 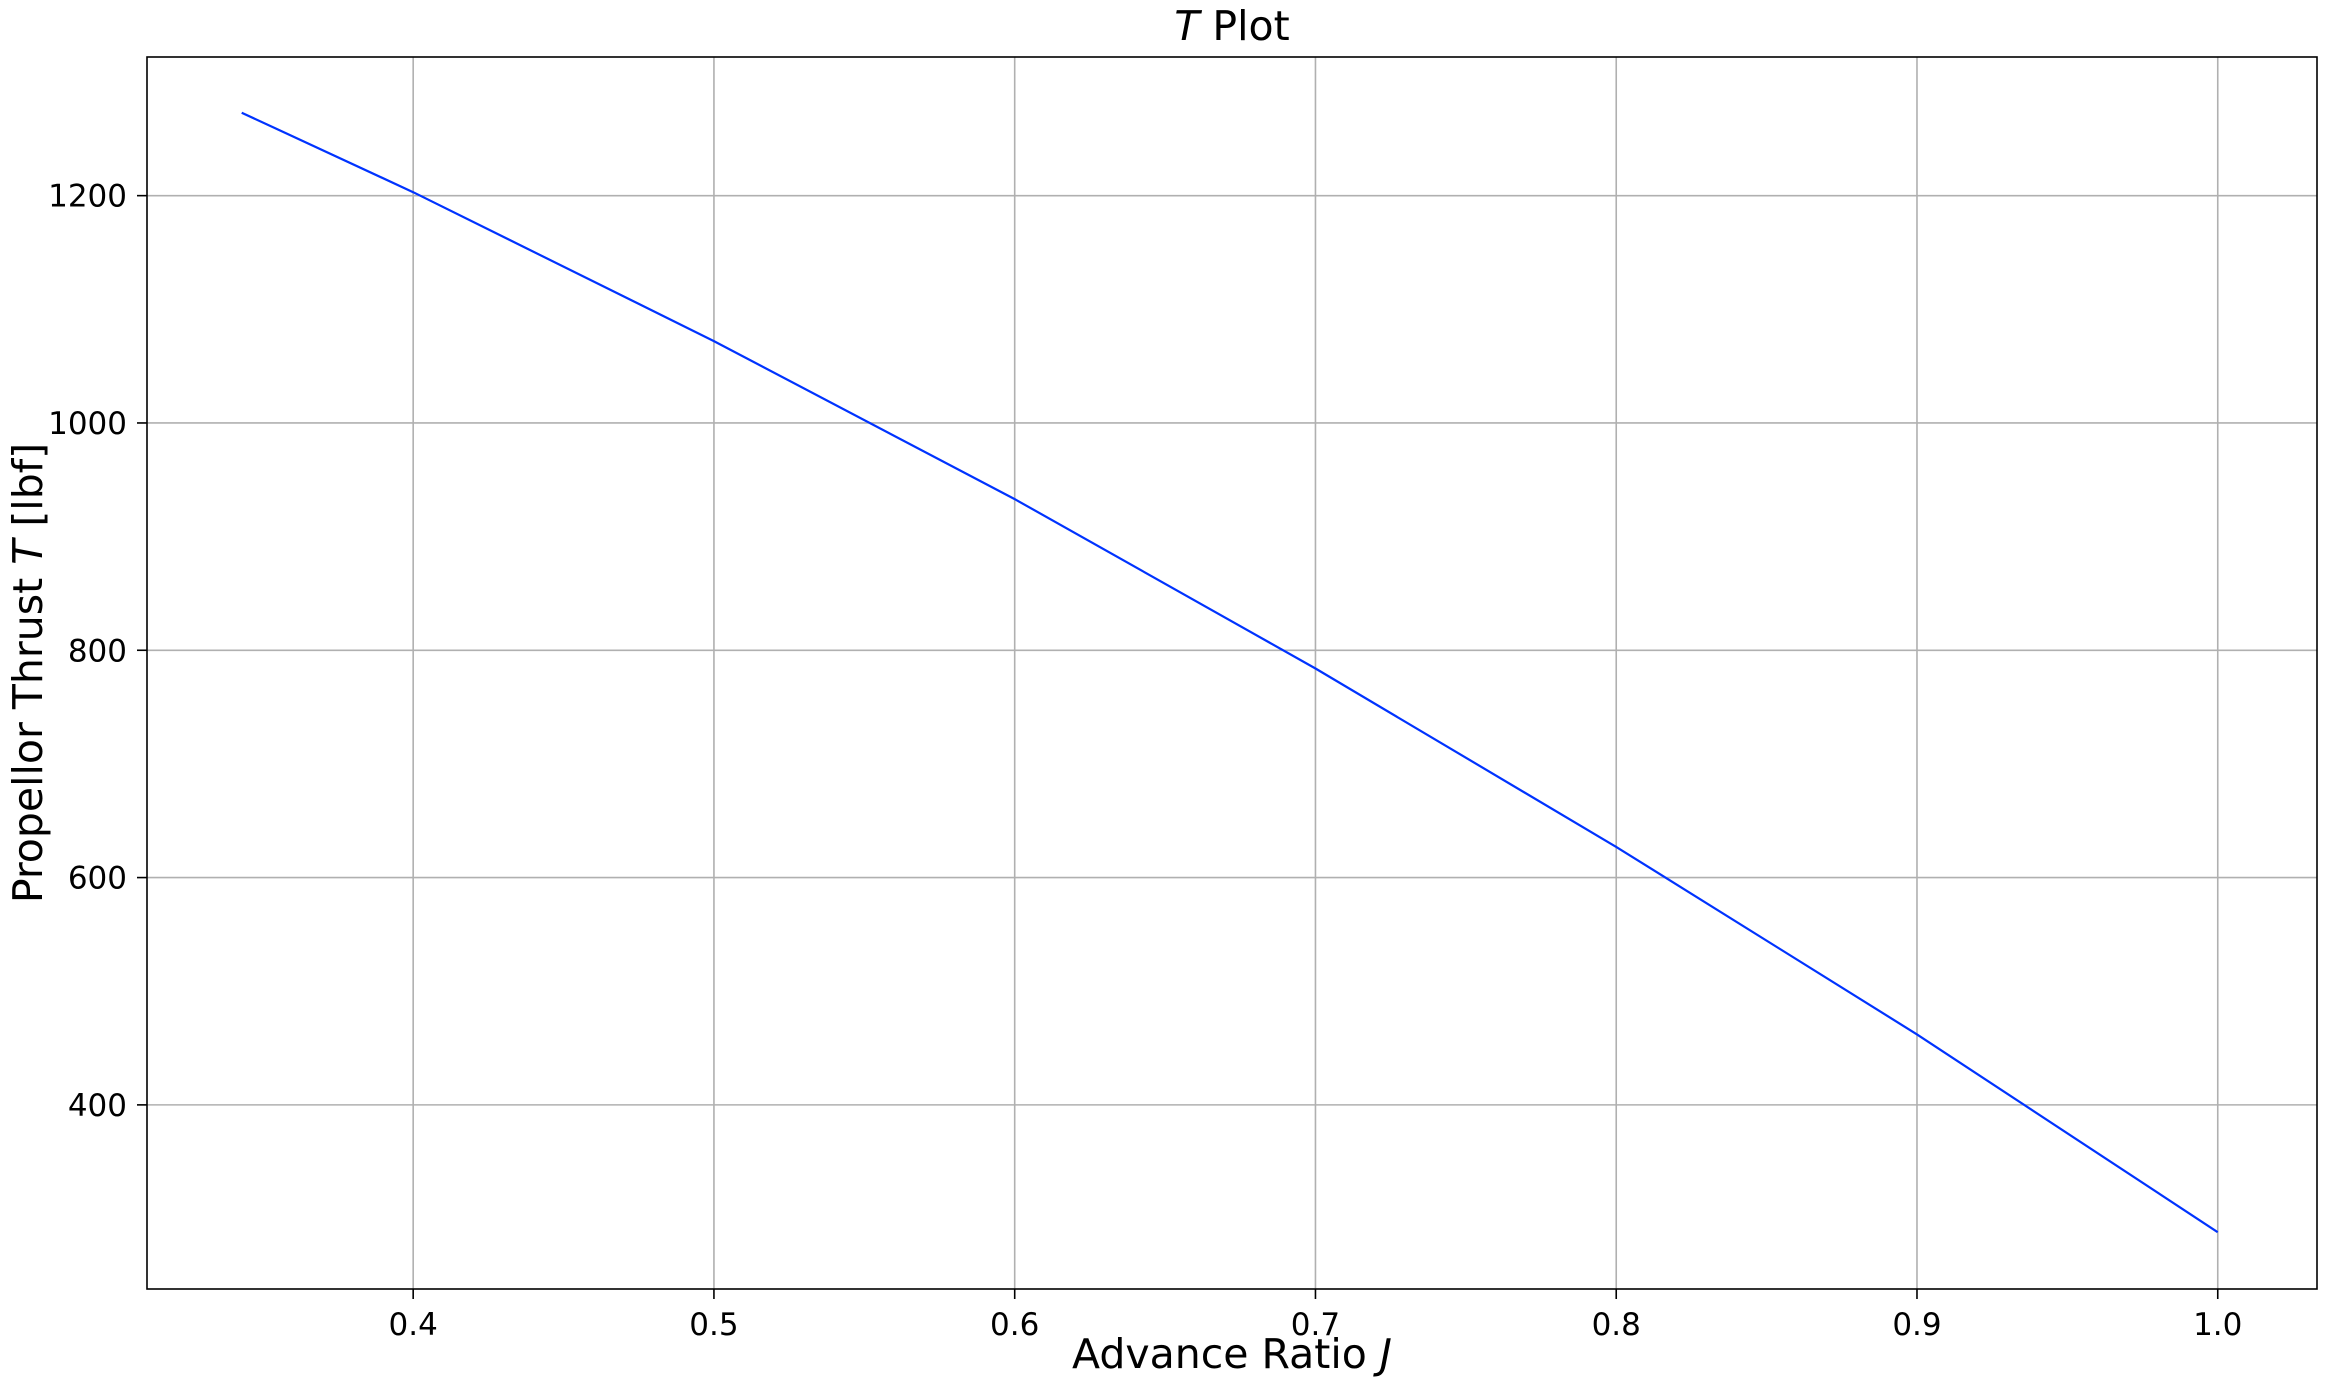 What do you see at coordinates (97, 1106) in the screenshot?
I see `y-tick-label: 400` at bounding box center [97, 1106].